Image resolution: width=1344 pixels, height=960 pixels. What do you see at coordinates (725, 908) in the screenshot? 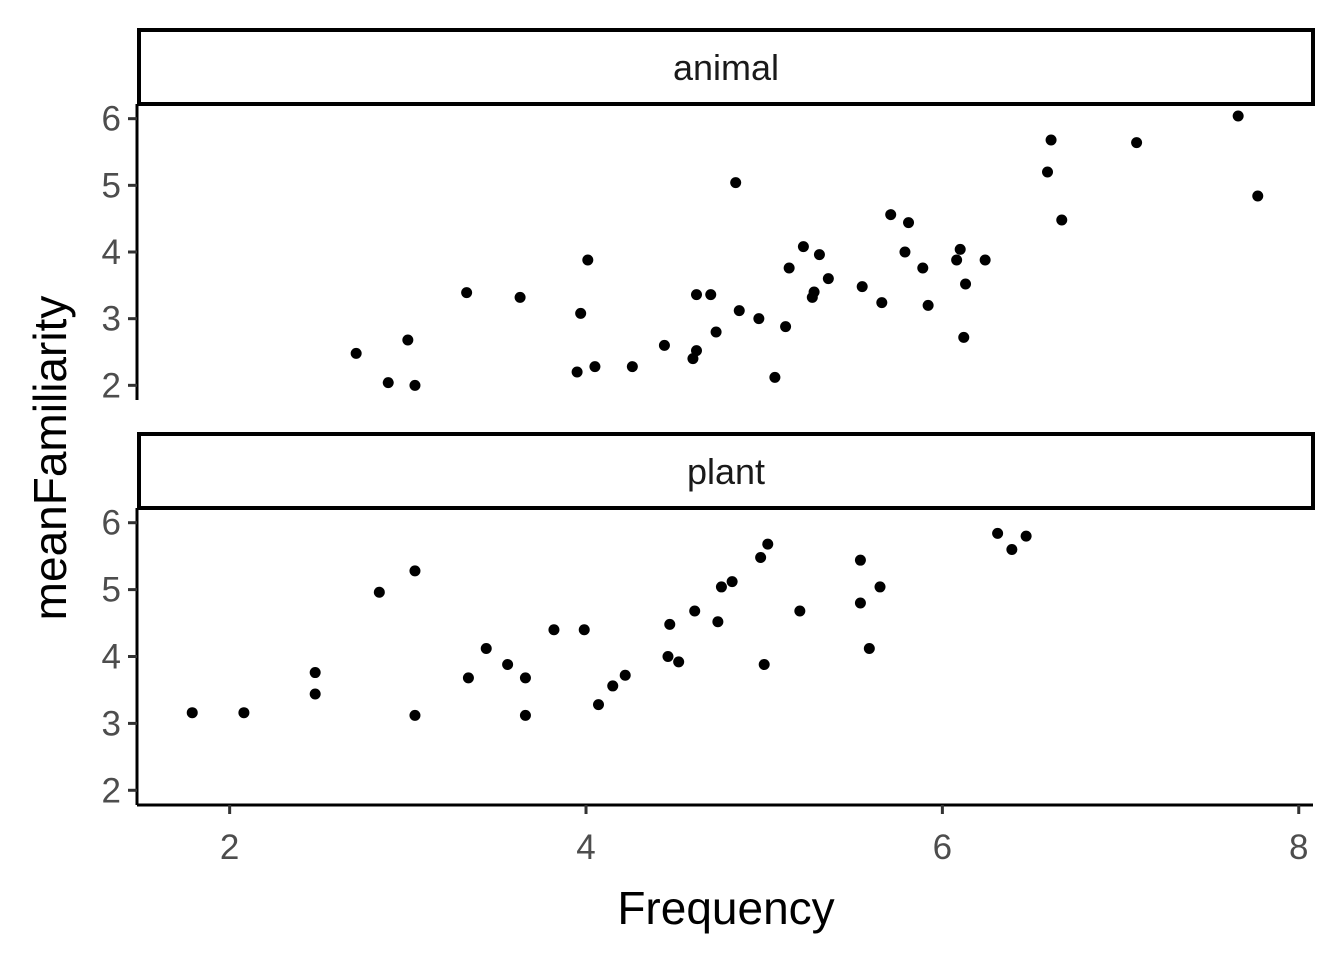
I see `x-axis-title: Frequency` at bounding box center [725, 908].